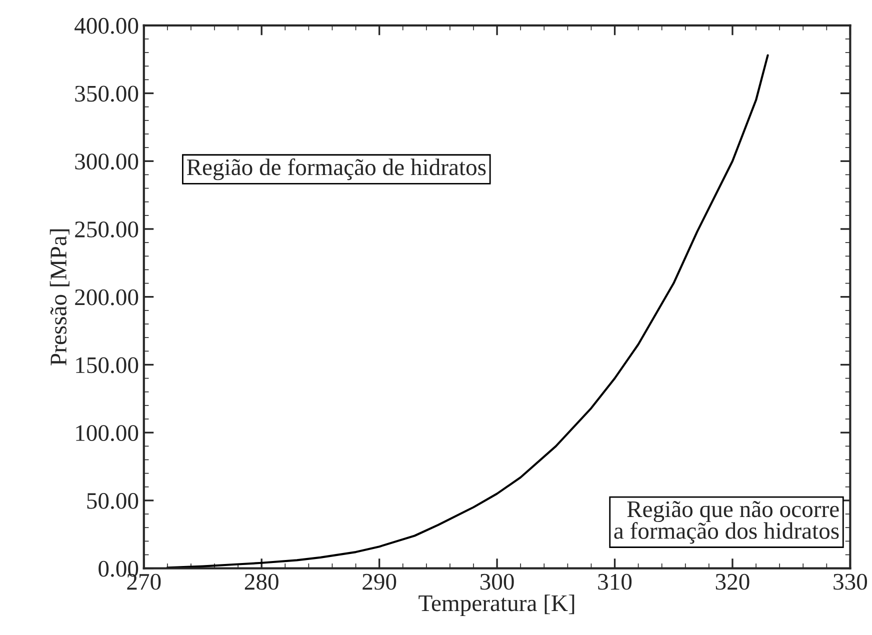 Image resolution: width=872 pixels, height=635 pixels. What do you see at coordinates (106, 94) in the screenshot?
I see `y-tick-label: 350.00` at bounding box center [106, 94].